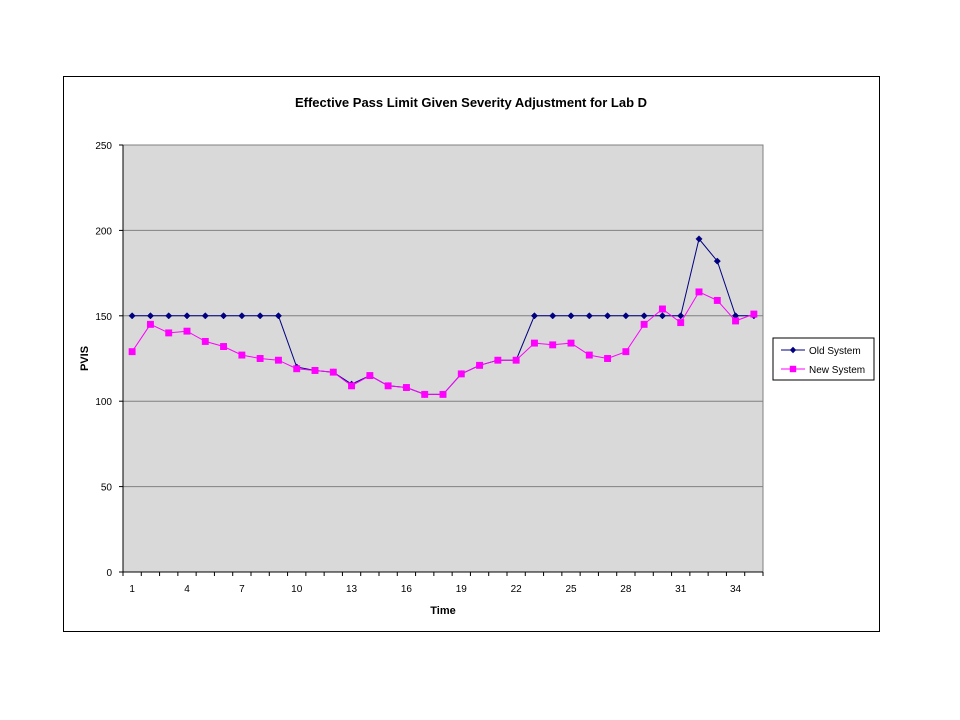 The image size is (960, 720). I want to click on series-layer, so click(443, 316).